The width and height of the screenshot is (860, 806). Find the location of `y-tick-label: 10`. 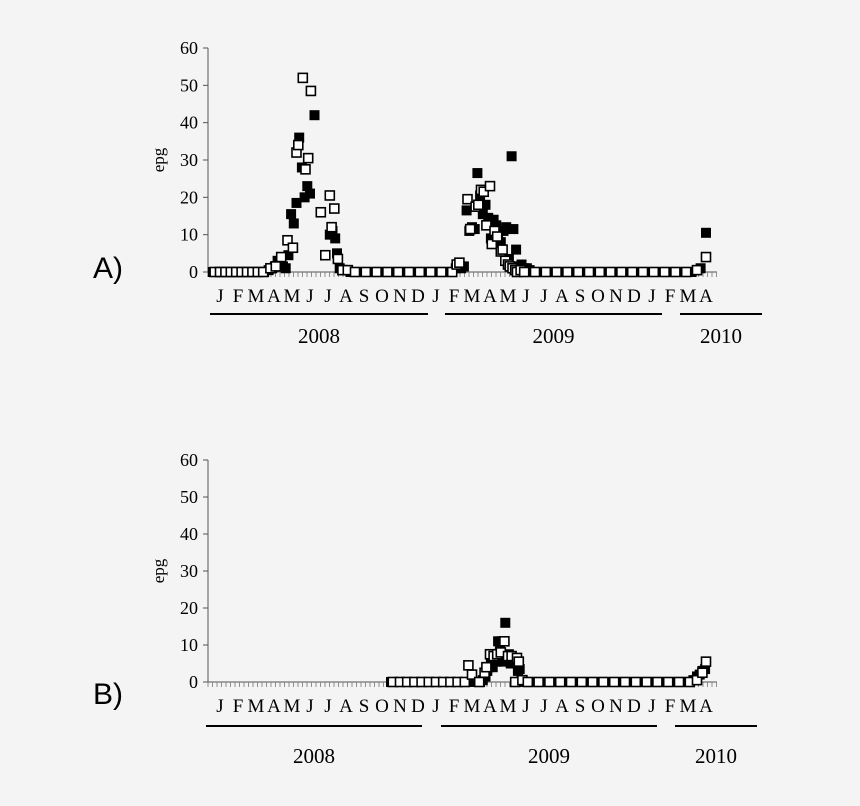

y-tick-label: 10 is located at coordinates (189, 645).